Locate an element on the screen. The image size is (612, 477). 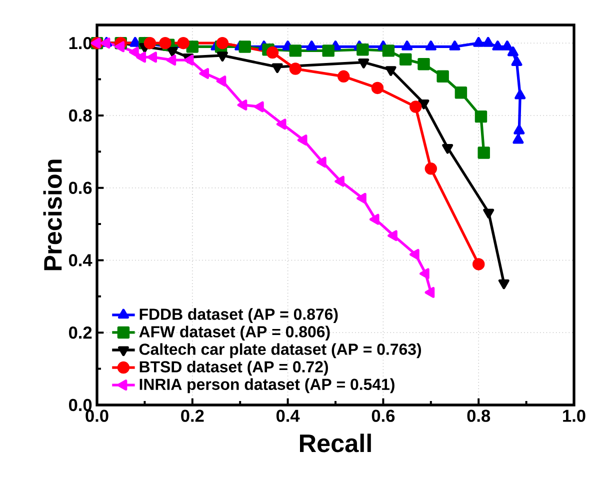
legend-label: BTSD dataset (AP = 0.72) is located at coordinates (234, 368).